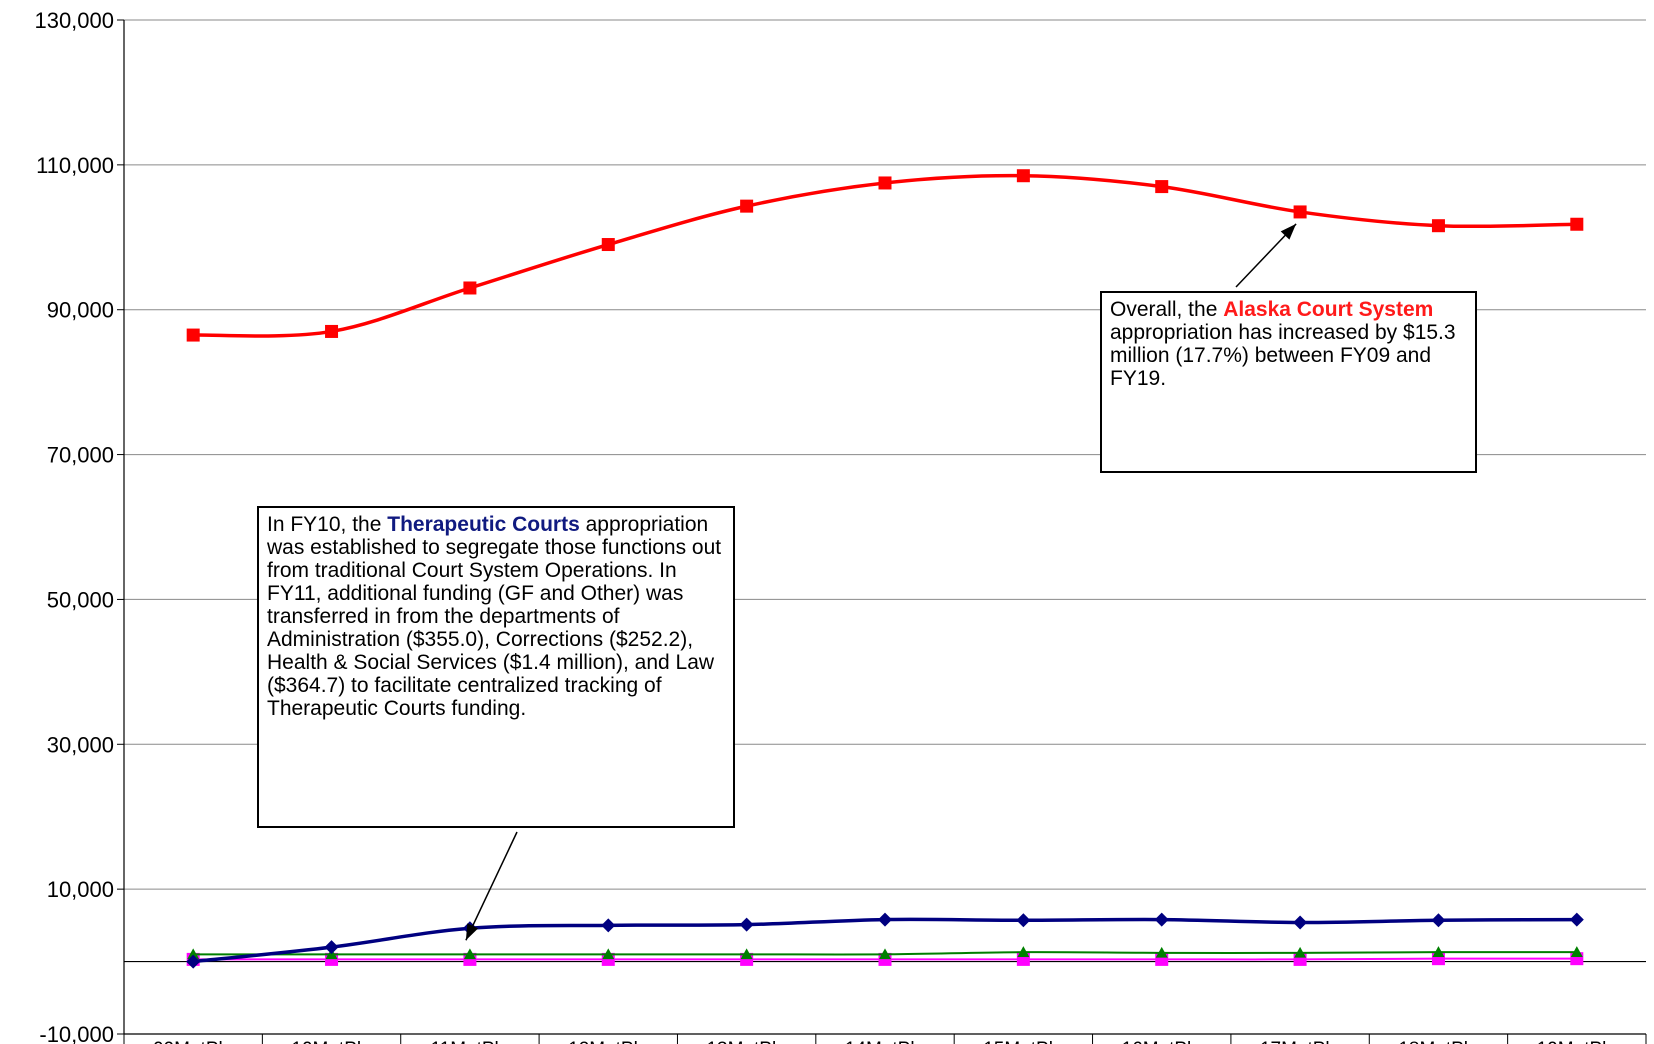  Describe the element at coordinates (885, 940) in the screenshot. I see `series-therapeutic_courts` at that location.